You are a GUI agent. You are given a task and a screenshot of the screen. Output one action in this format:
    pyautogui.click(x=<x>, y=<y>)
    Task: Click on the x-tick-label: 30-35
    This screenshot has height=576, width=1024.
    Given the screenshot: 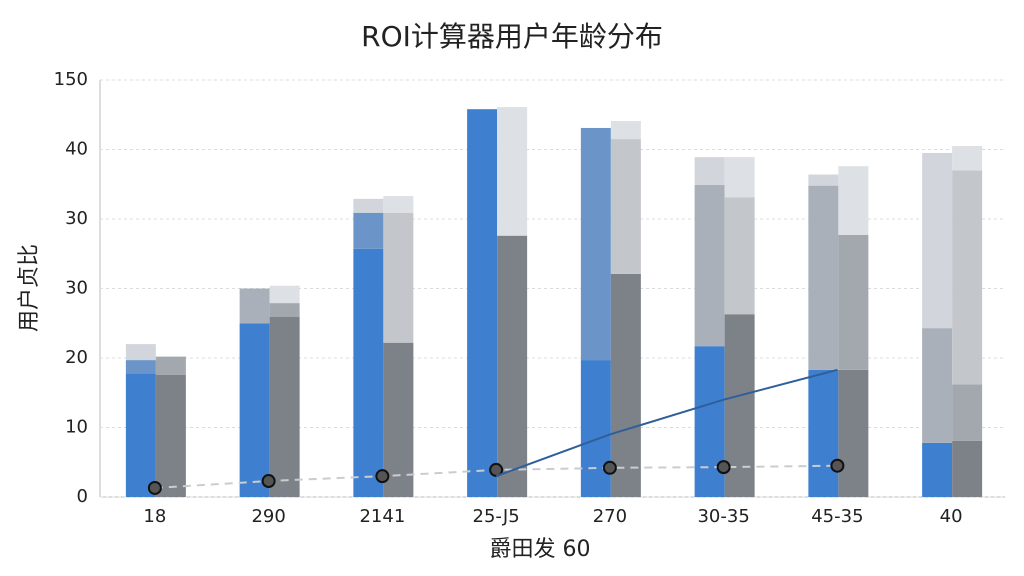 What is the action you would take?
    pyautogui.click(x=723, y=516)
    